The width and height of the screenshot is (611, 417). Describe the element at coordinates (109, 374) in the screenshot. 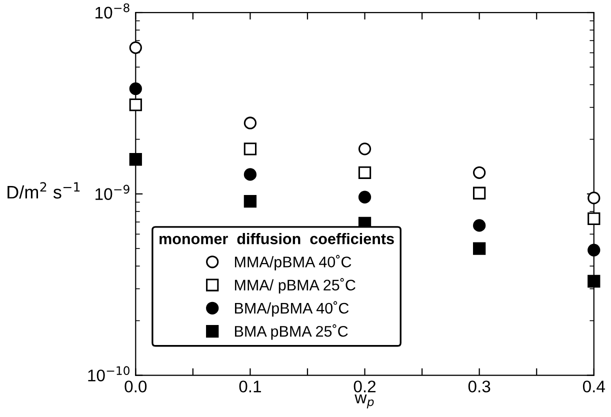

I see `y-tick-label: 10$^{−10}$` at that location.